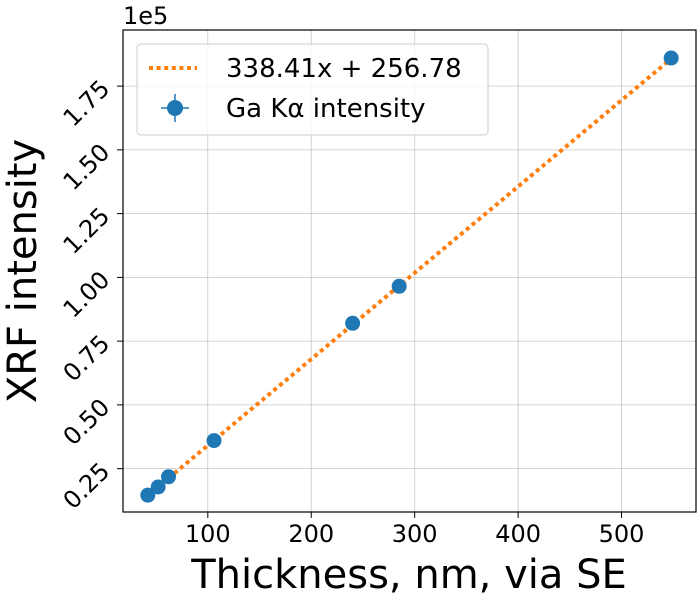 Image resolution: width=700 pixels, height=600 pixels. Describe the element at coordinates (326, 109) in the screenshot. I see `legend-label-data: Ga Kα intensity` at that location.